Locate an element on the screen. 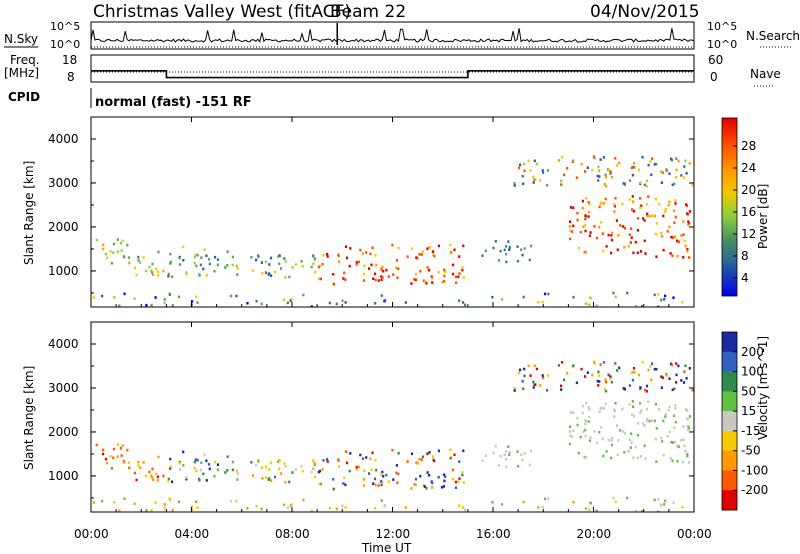 The height and width of the screenshot is (554, 800). velocity-colorbar-segment is located at coordinates (729, 421).